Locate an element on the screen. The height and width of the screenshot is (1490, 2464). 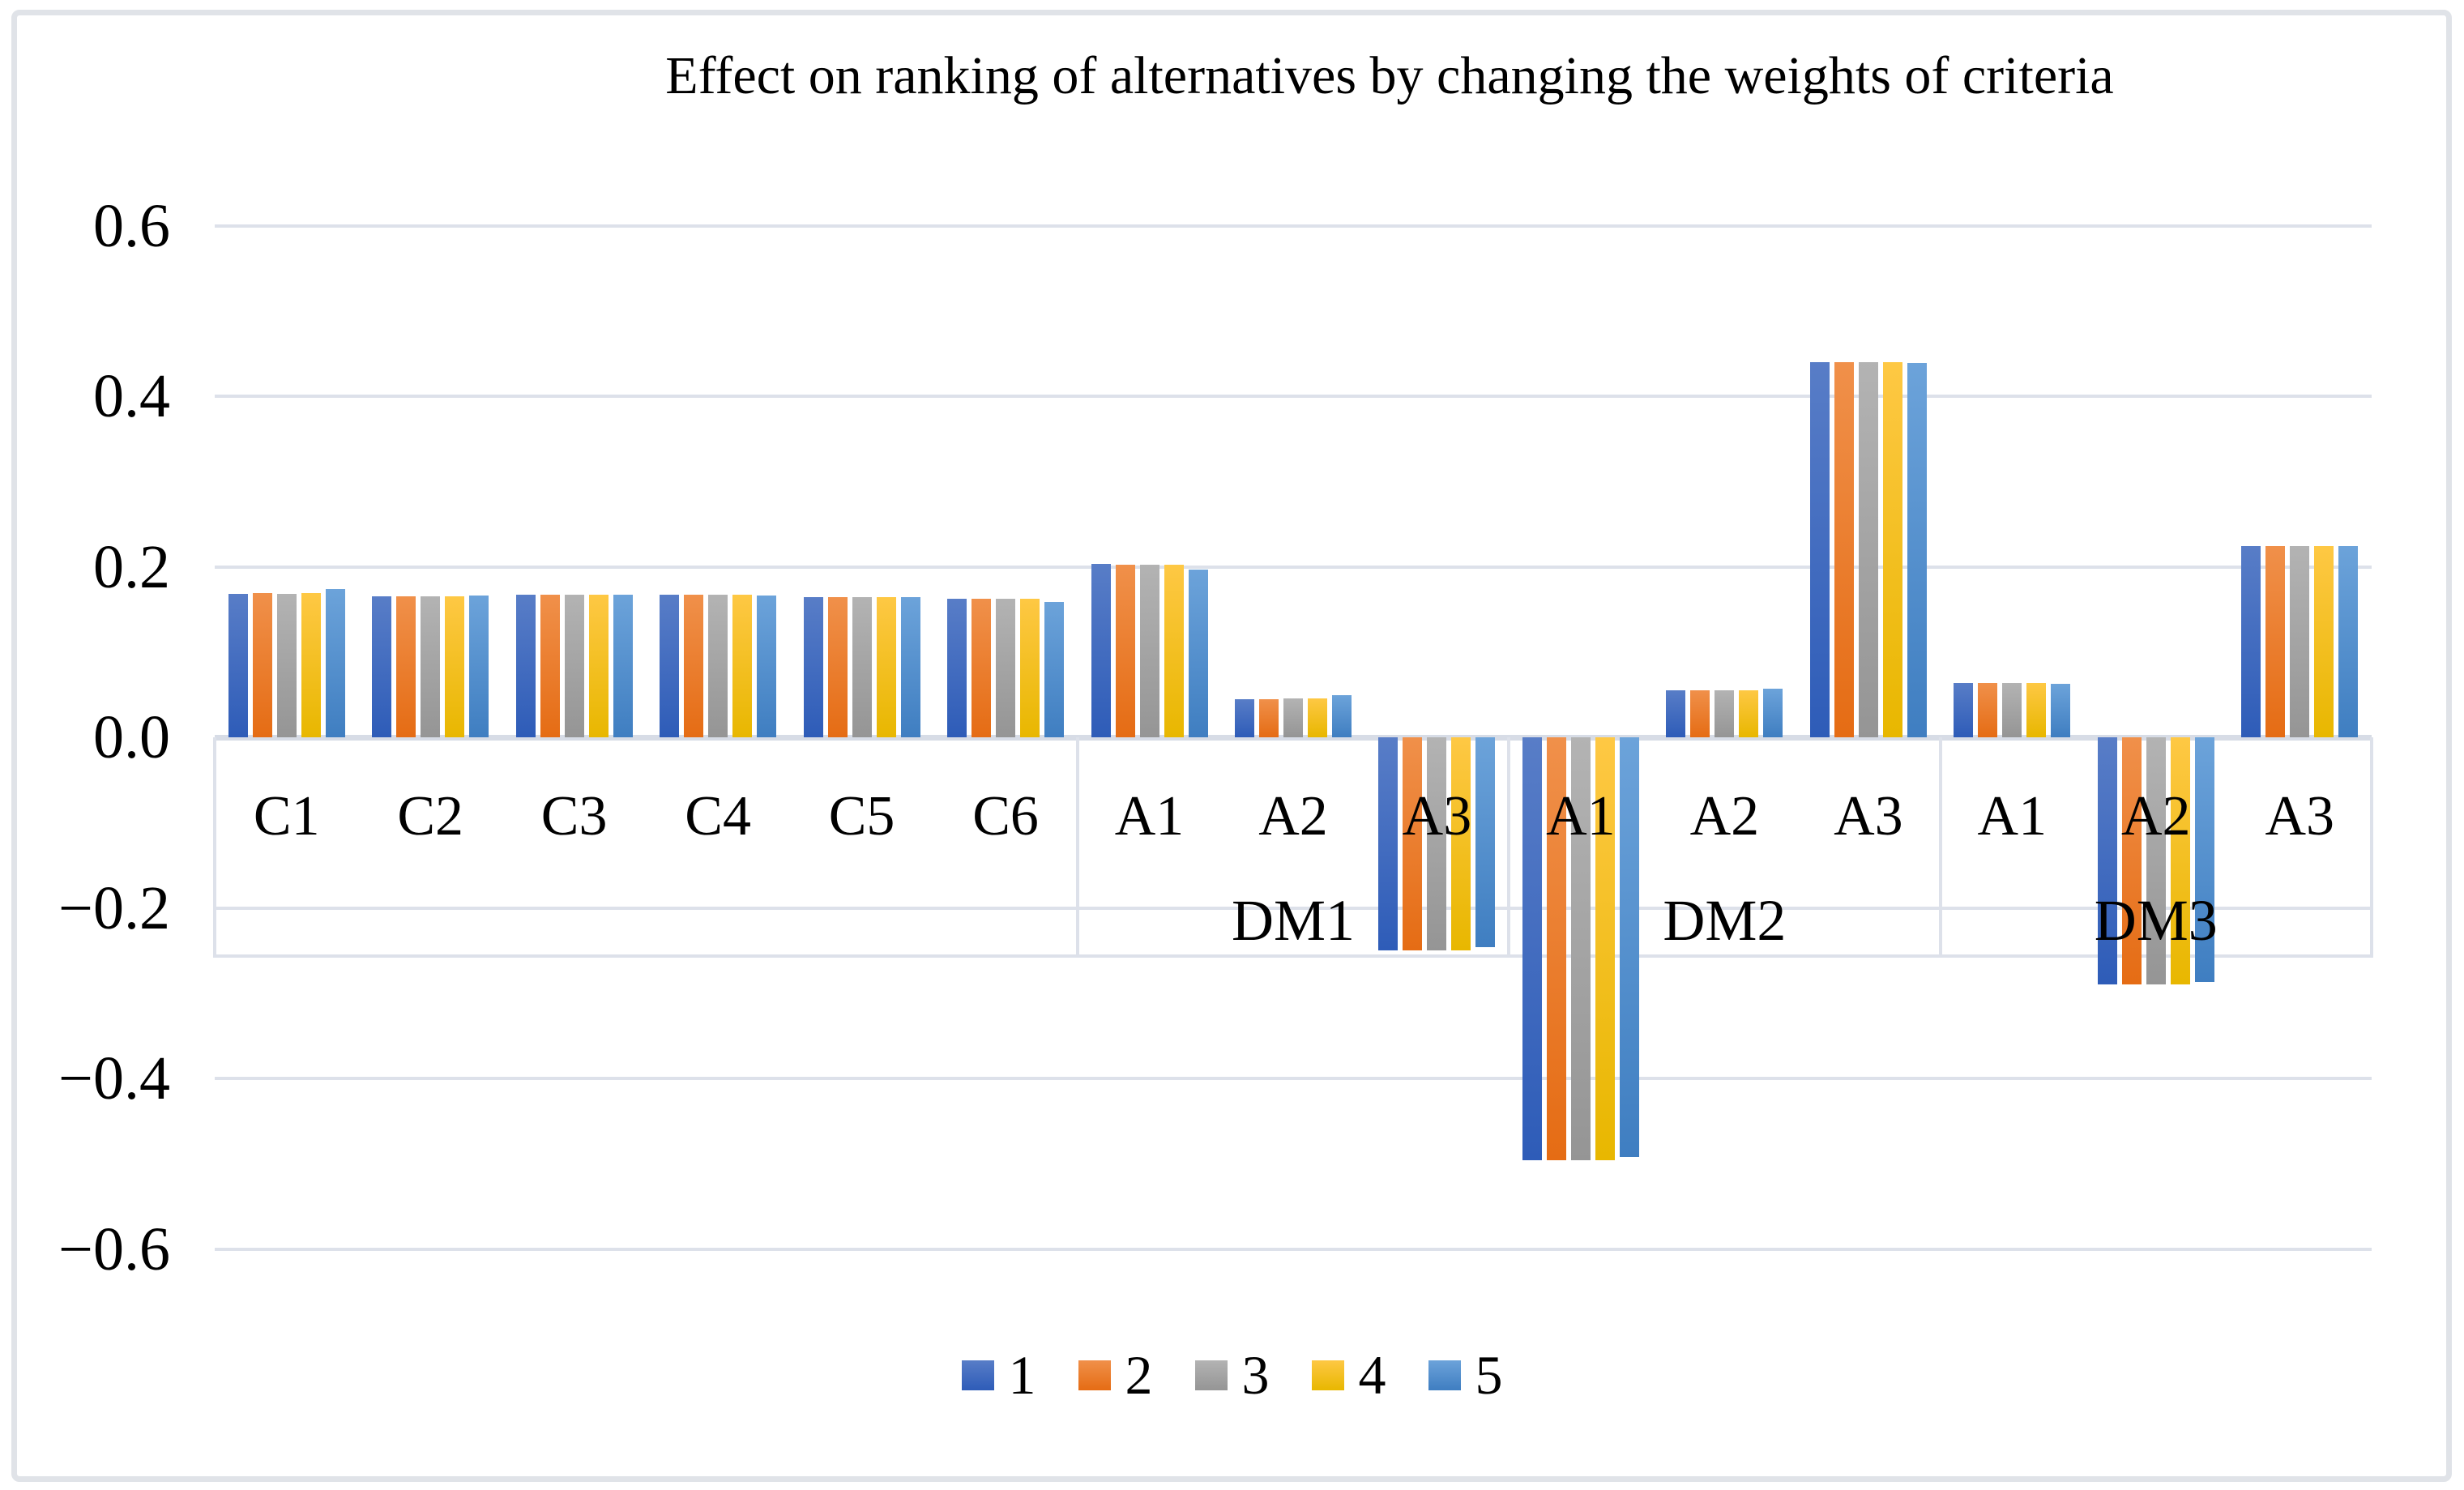
legend-label-series-2: 2 is located at coordinates (1139, 1375).